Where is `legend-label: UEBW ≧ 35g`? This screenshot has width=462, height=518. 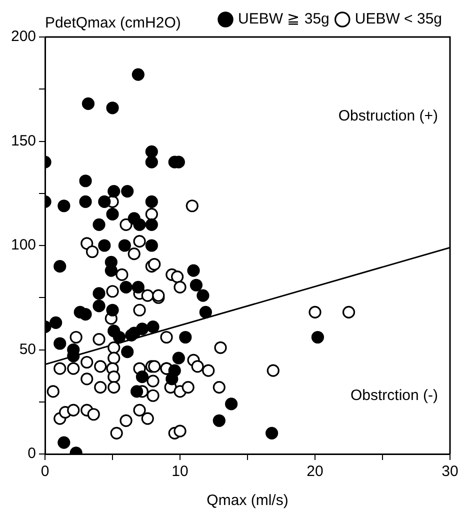
legend-label: UEBW ≧ 35g is located at coordinates (284, 19).